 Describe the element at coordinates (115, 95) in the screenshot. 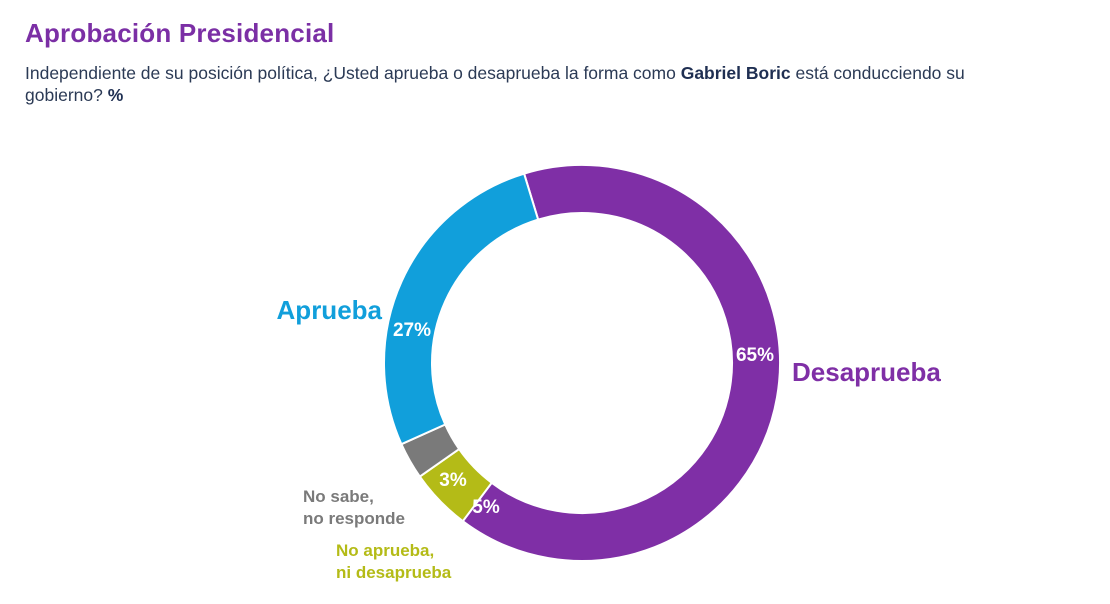

I see `subtitle-bold-percent: %` at that location.